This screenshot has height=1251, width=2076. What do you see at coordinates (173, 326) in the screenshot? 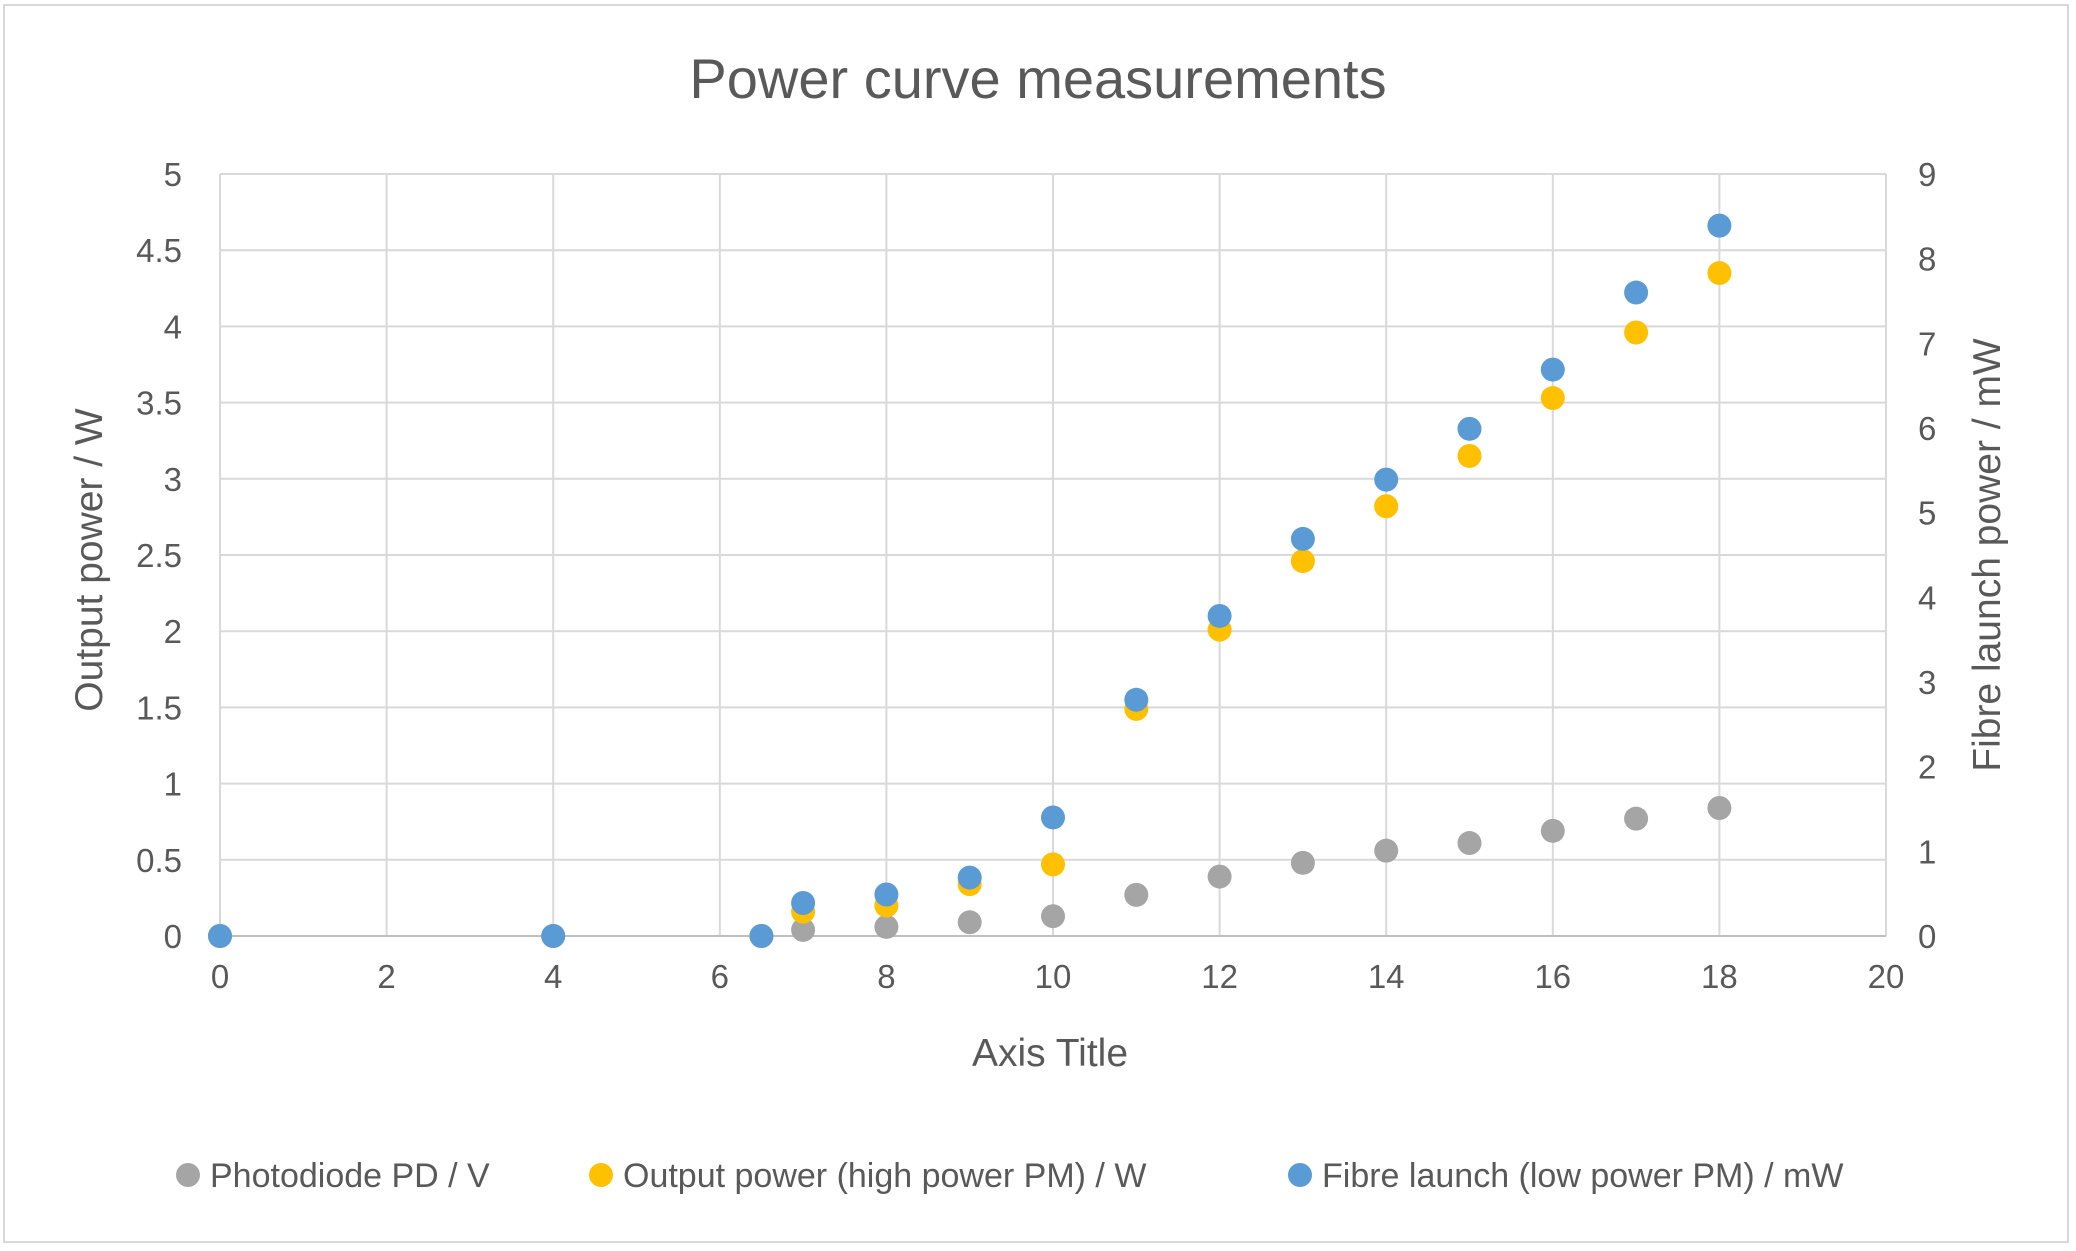
I see `y-tick-label: 4` at bounding box center [173, 326].